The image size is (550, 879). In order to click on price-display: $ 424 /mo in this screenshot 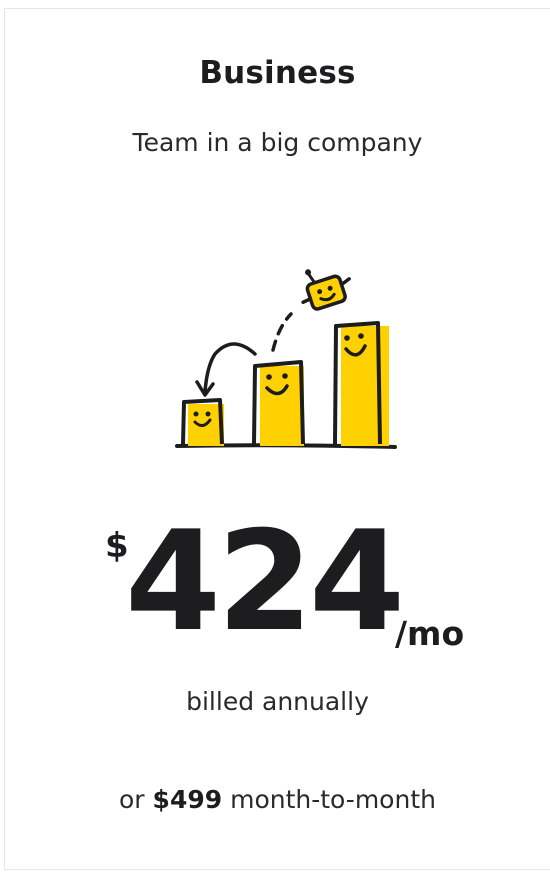, I will do `click(293, 585)`.